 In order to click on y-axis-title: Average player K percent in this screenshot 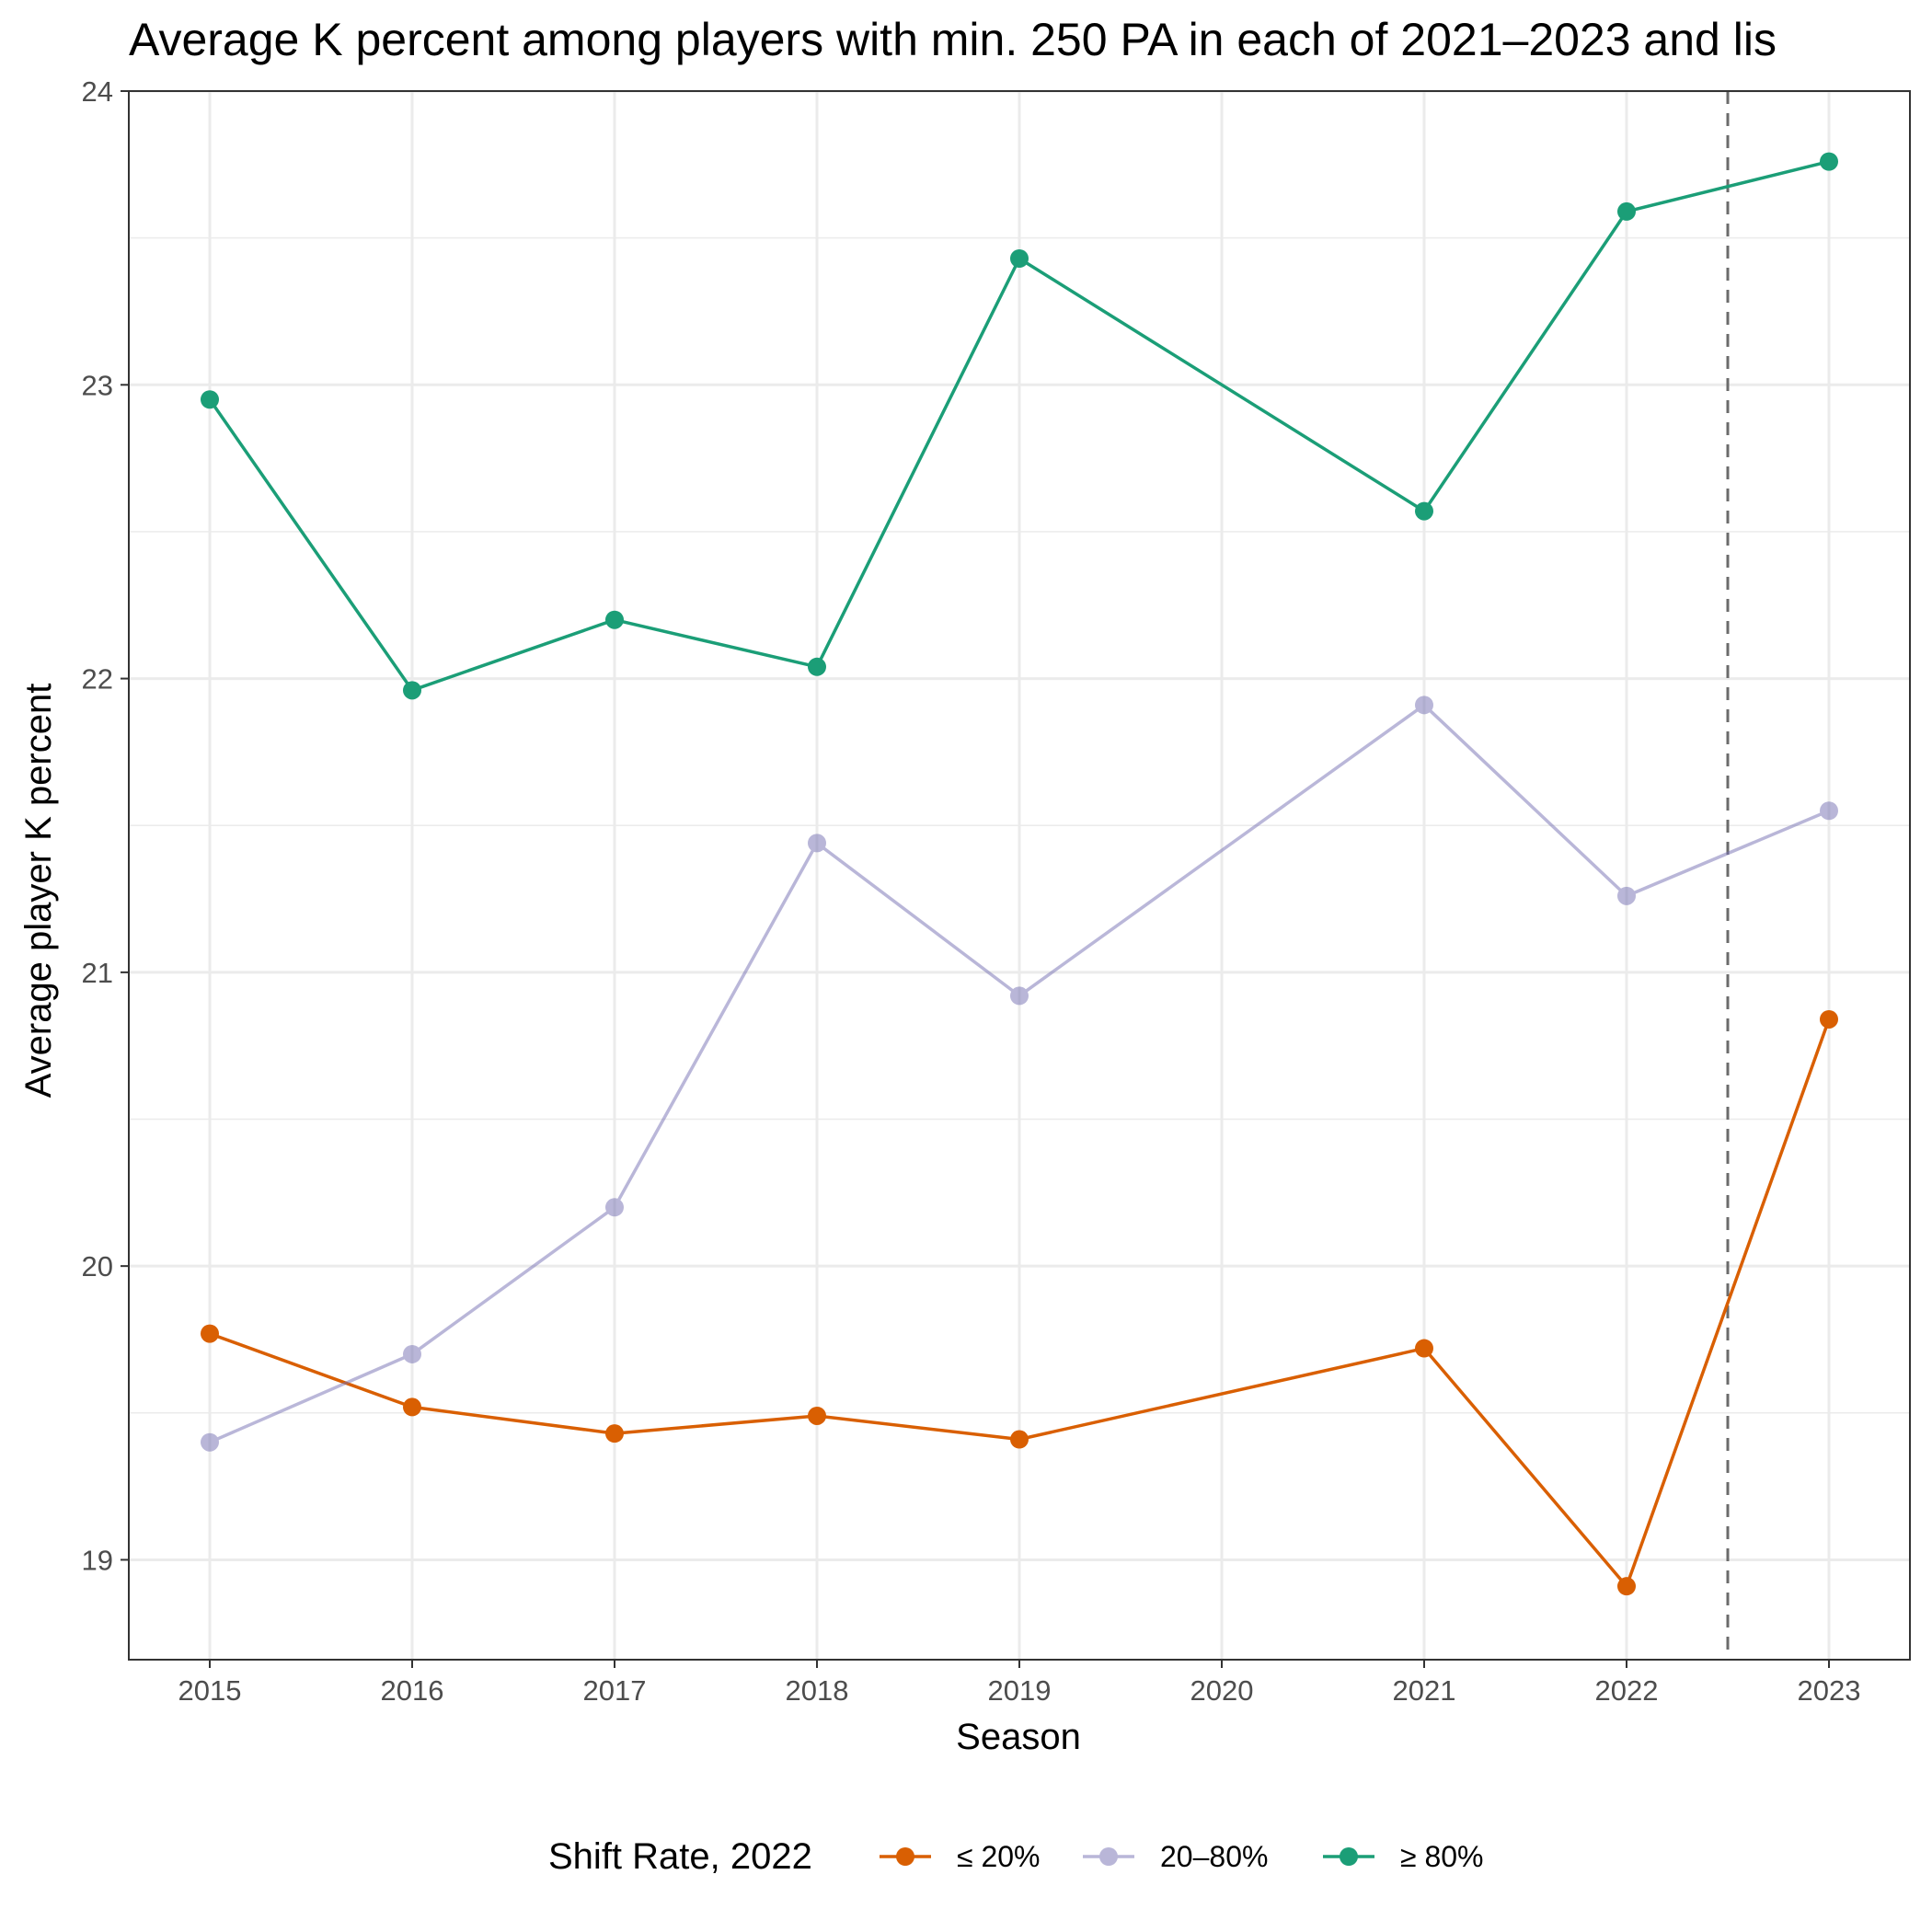, I will do `click(38, 891)`.